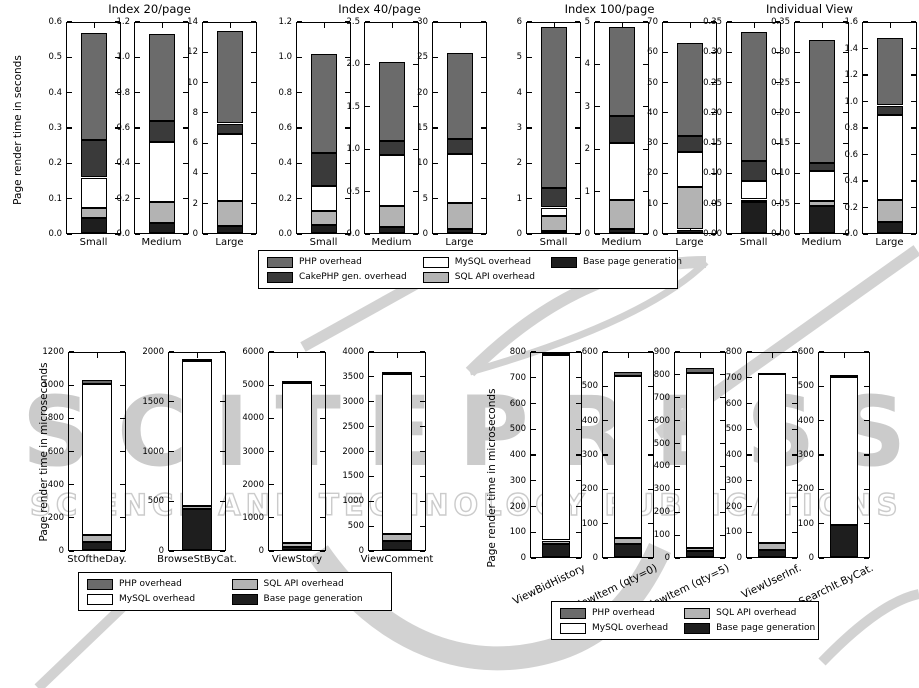 The image size is (919, 688). Describe the element at coordinates (123, 22) in the screenshot. I see `y-tick-label: 1.2` at that location.